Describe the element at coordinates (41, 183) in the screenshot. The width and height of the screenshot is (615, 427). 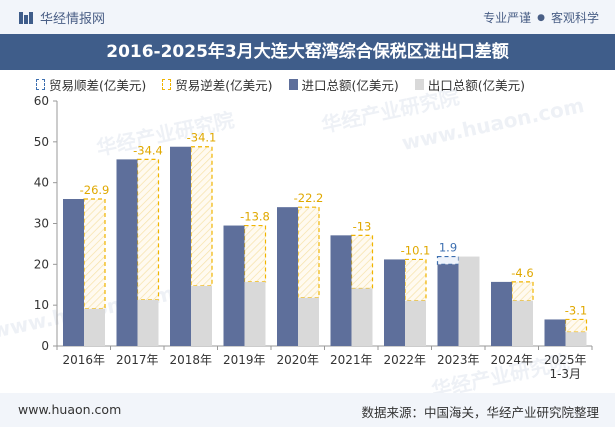
I see `y-tick-label: 40` at that location.